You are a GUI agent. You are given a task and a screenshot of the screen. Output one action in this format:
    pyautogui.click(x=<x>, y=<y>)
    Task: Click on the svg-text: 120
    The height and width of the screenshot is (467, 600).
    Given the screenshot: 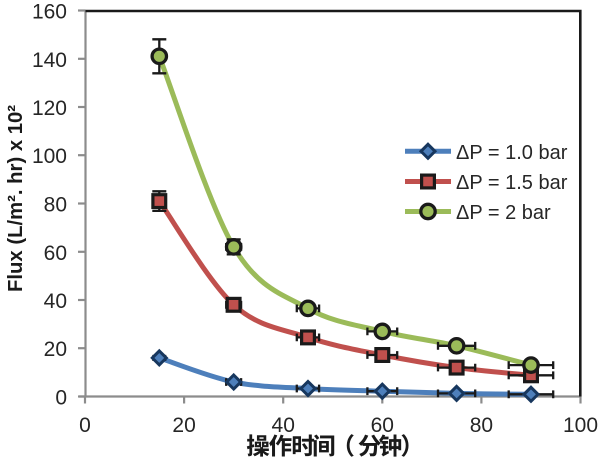 What is the action you would take?
    pyautogui.click(x=49, y=108)
    